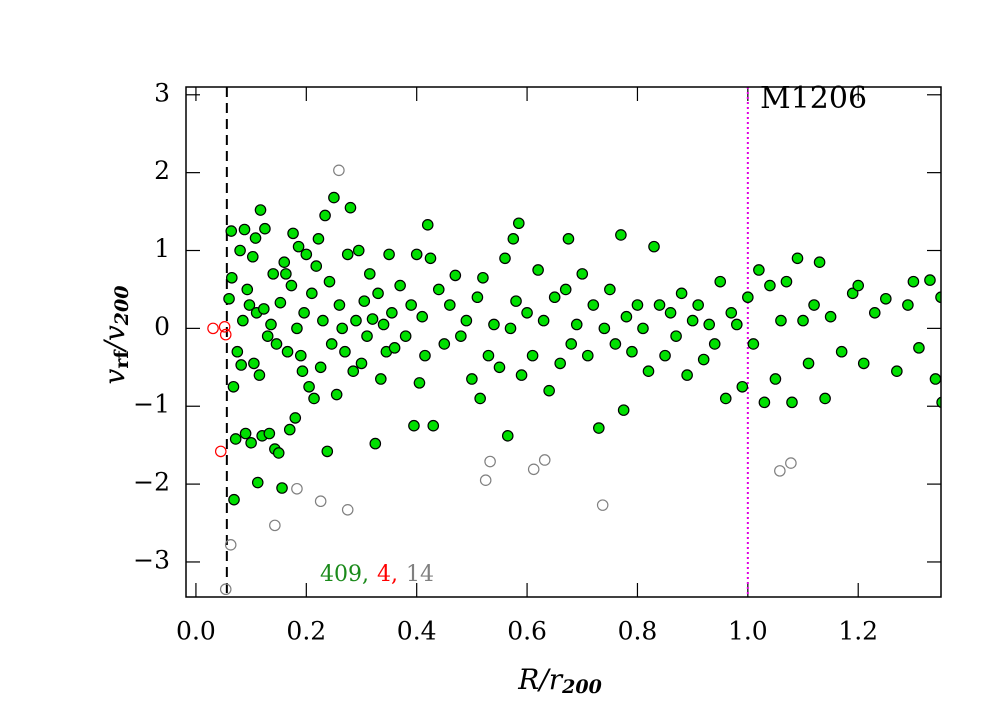 The width and height of the screenshot is (996, 716). Describe the element at coordinates (549, 679) in the screenshot. I see `x-label-part: /r` at that location.